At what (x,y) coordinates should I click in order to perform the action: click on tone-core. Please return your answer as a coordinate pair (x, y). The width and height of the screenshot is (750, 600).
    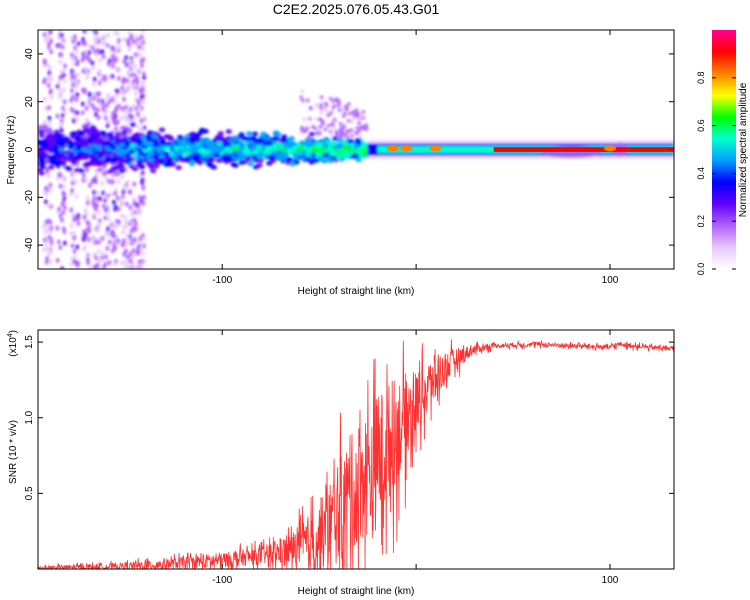
    Looking at the image, I should click on (583, 149).